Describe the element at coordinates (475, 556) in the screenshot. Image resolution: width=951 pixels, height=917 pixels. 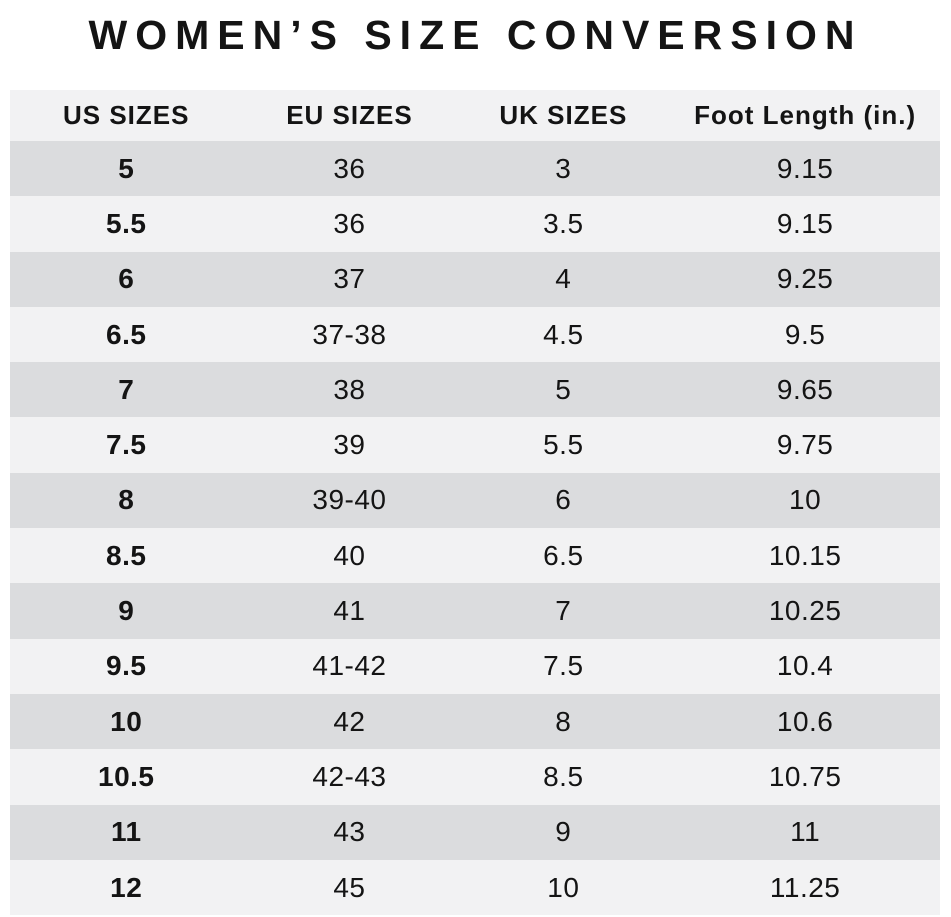
I see `table-row: 8.5 40 6.5 10.15` at that location.